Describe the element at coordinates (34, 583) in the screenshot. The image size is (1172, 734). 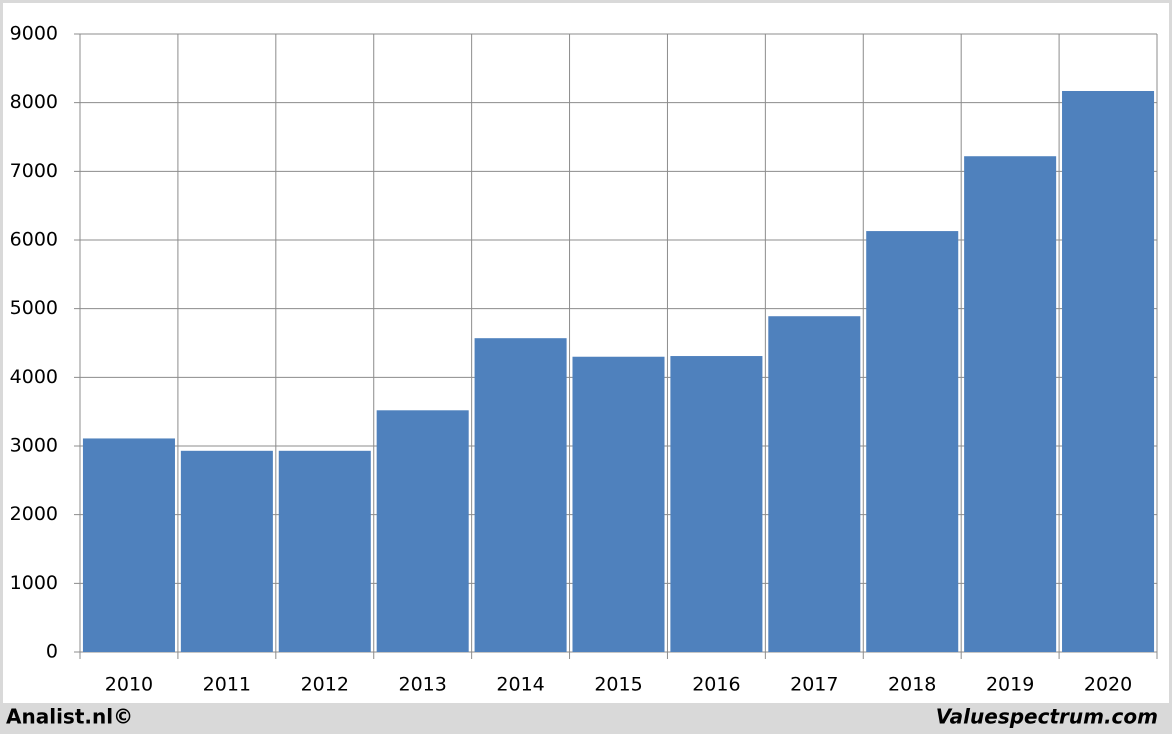
I see `y-tick-label: 1000` at that location.